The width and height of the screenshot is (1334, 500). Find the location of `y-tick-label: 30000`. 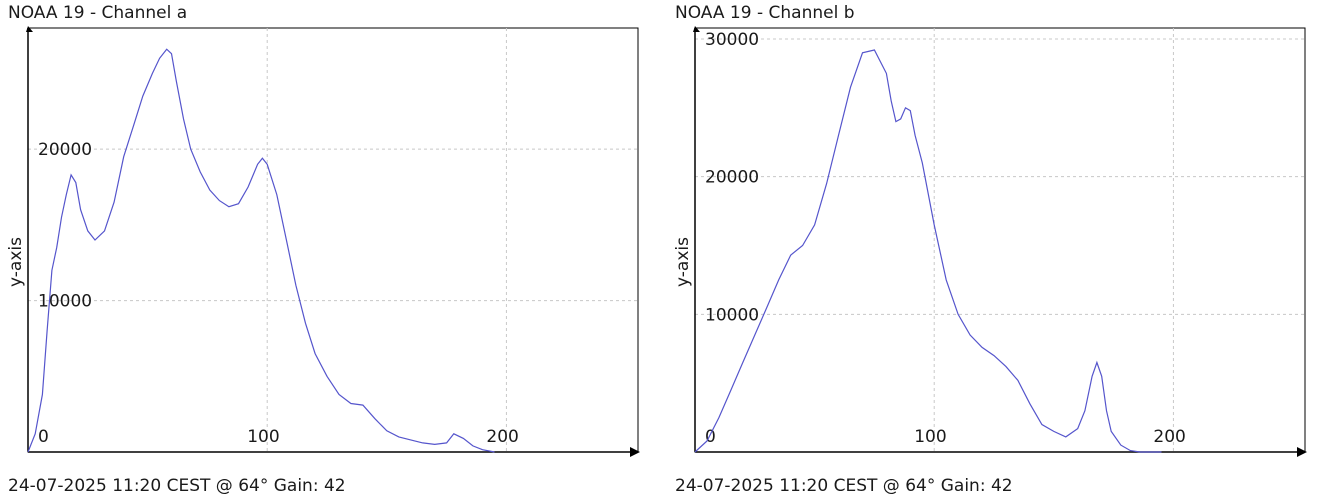

y-tick-label: 30000 is located at coordinates (732, 40).